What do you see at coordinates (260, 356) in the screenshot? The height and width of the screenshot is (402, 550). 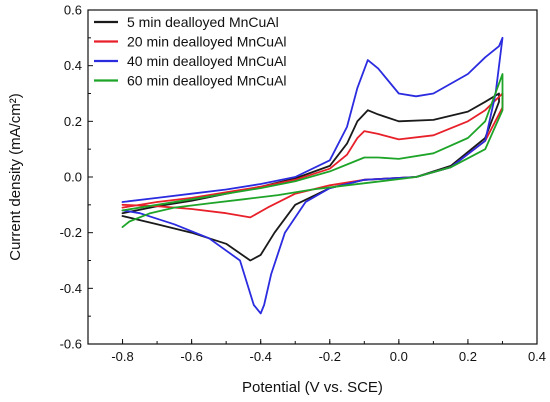 I see `x-tick-label: -0.4` at bounding box center [260, 356].